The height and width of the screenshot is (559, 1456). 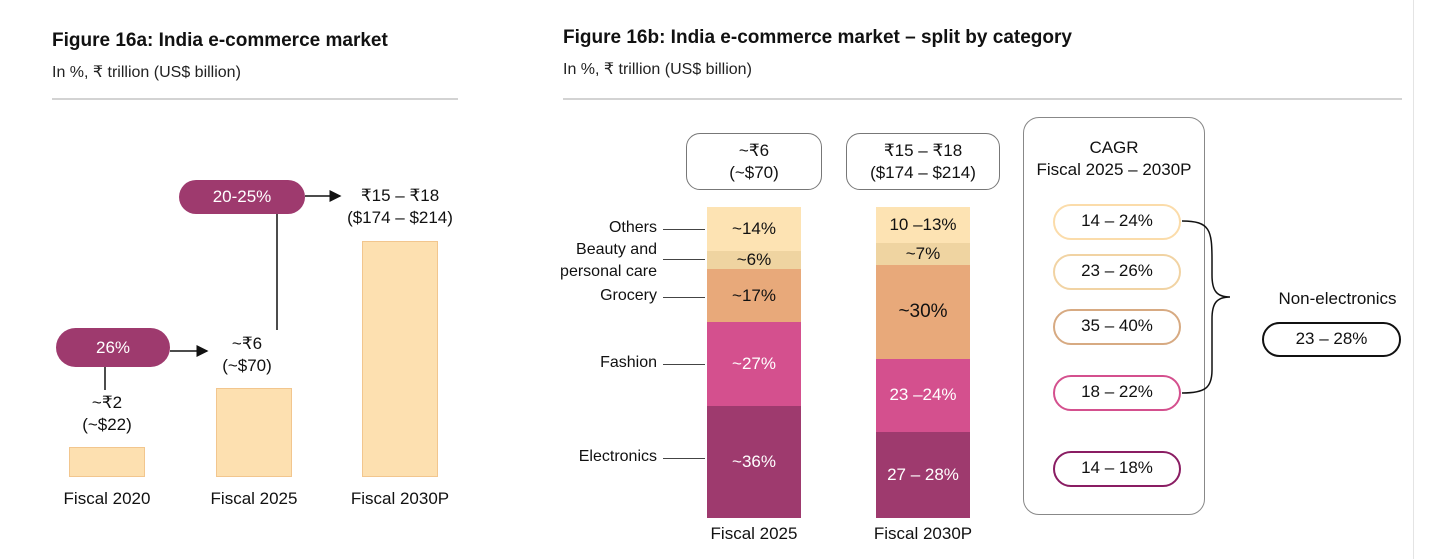 What do you see at coordinates (146, 72) in the screenshot?
I see `fig16a-subtitle: In %, ₹ trillion (US$ billion)` at bounding box center [146, 72].